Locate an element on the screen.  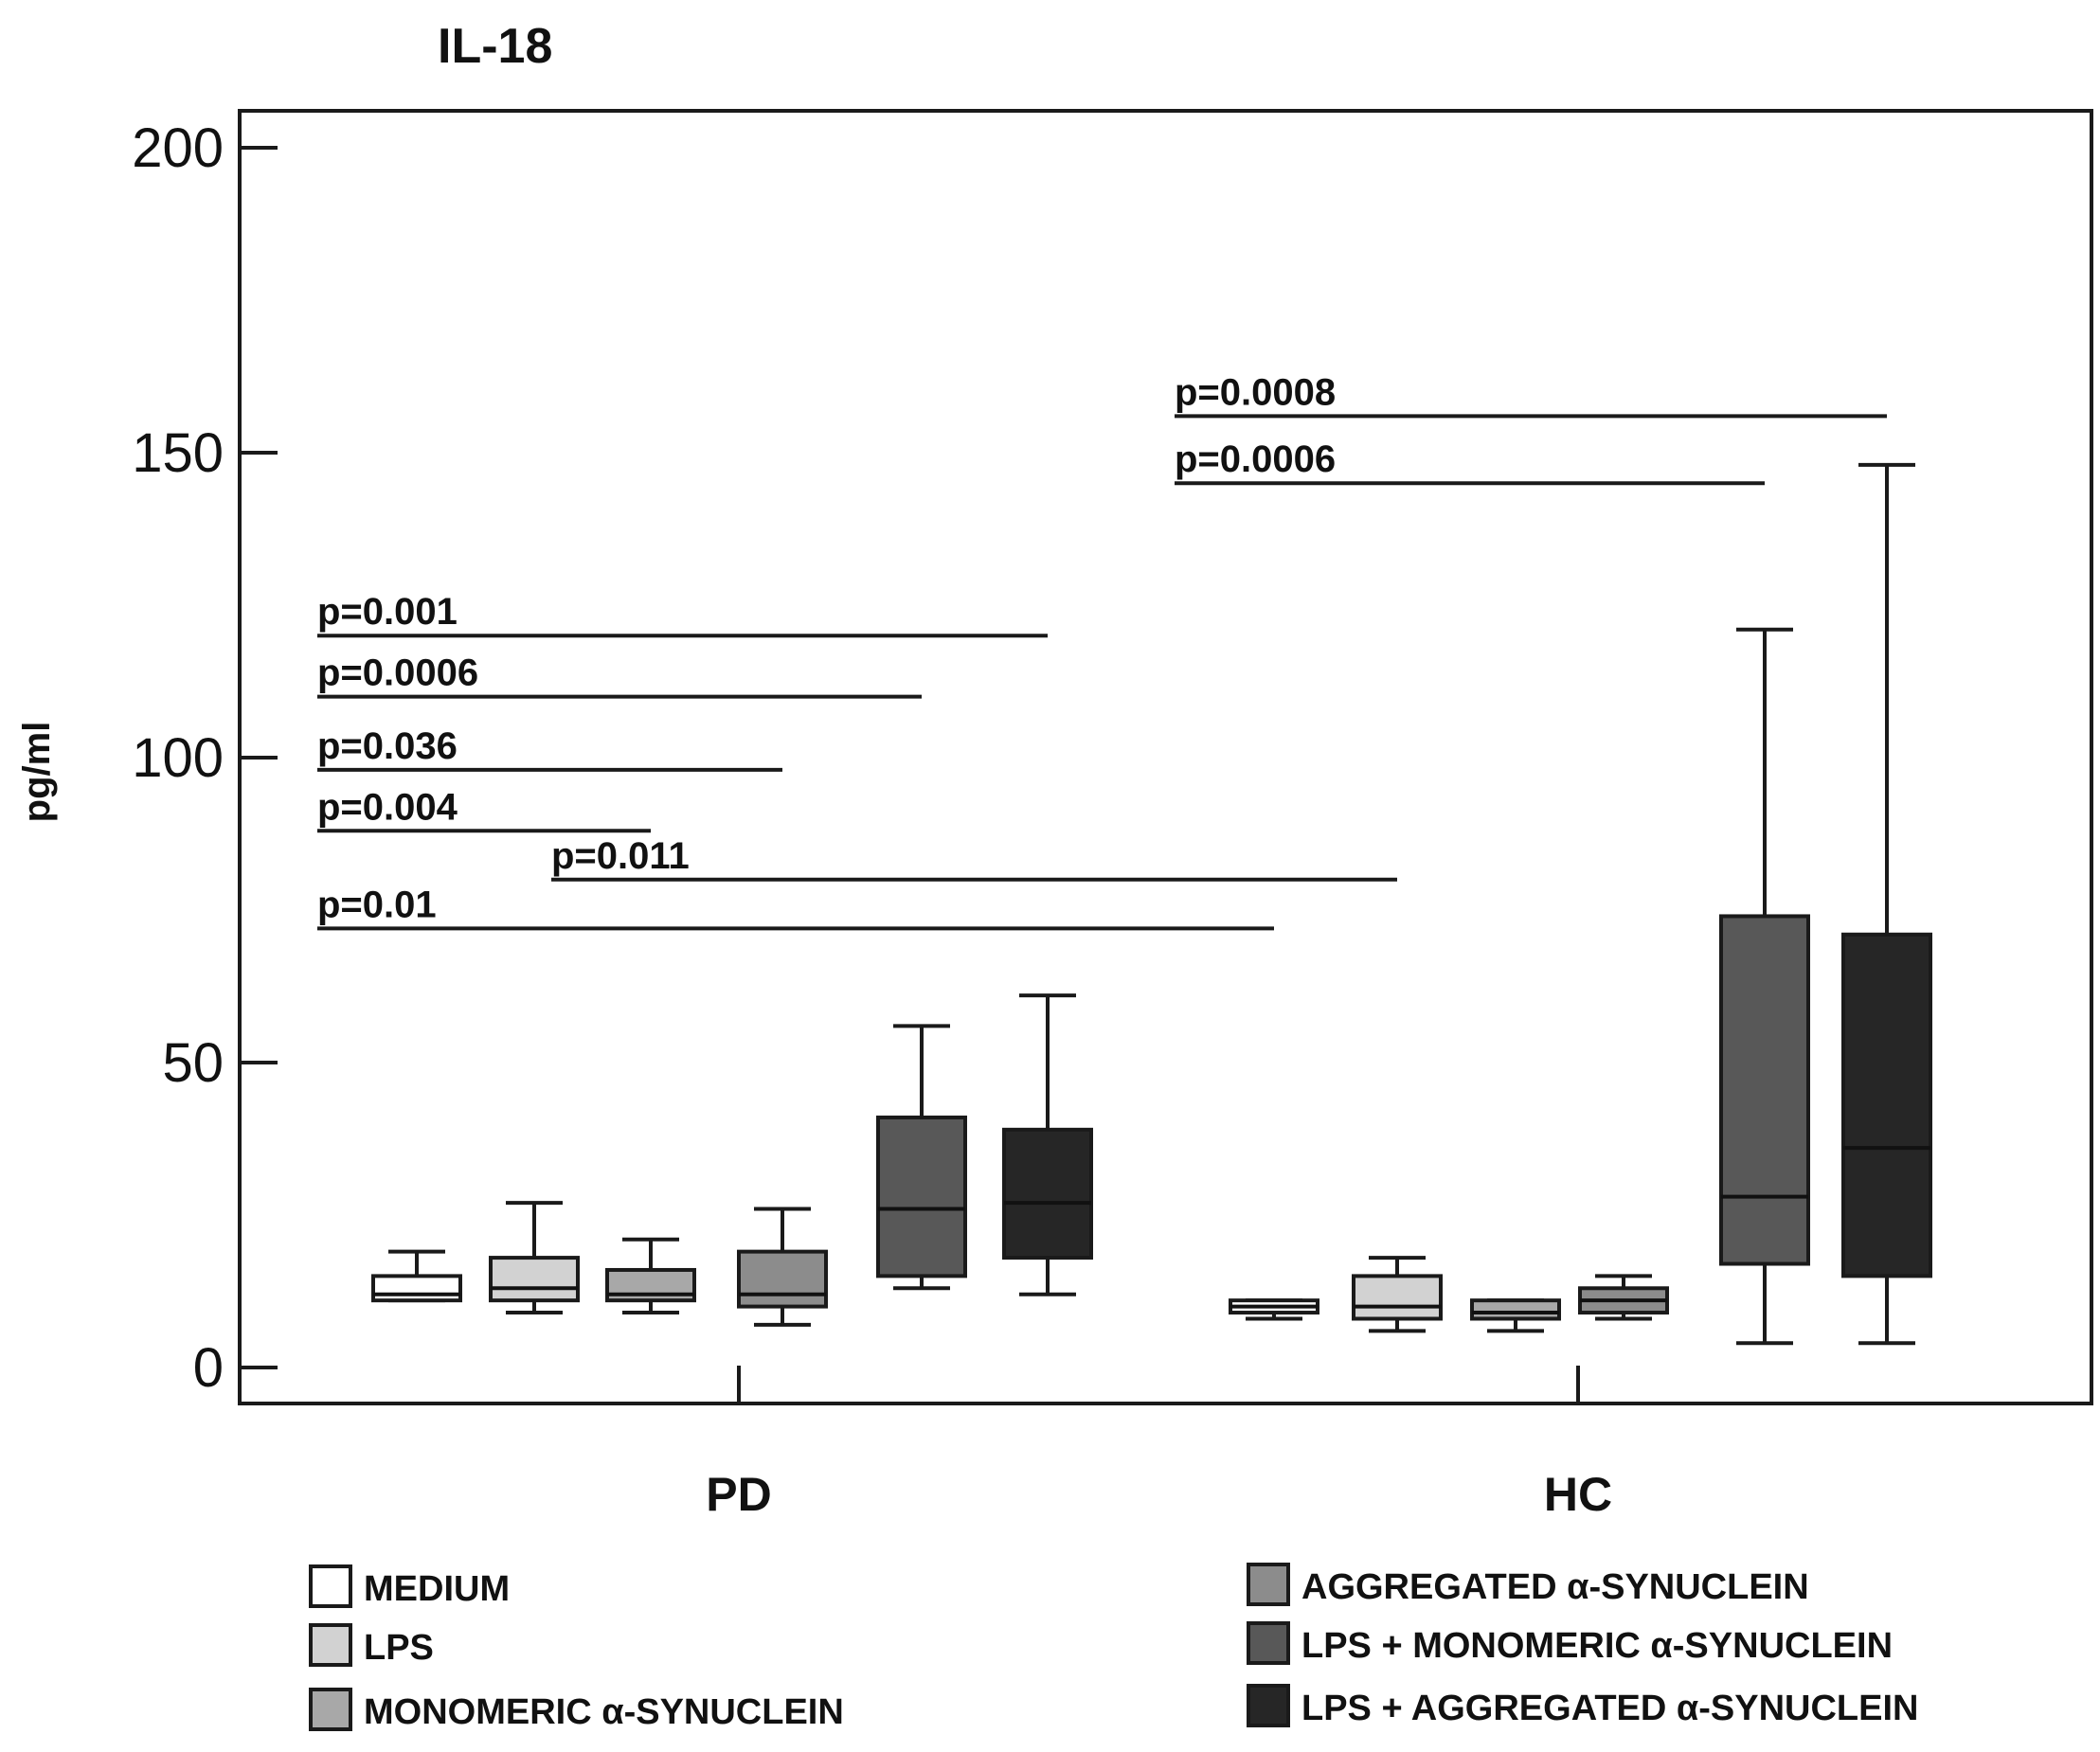
x-group-label: PD is located at coordinates (738, 1494).